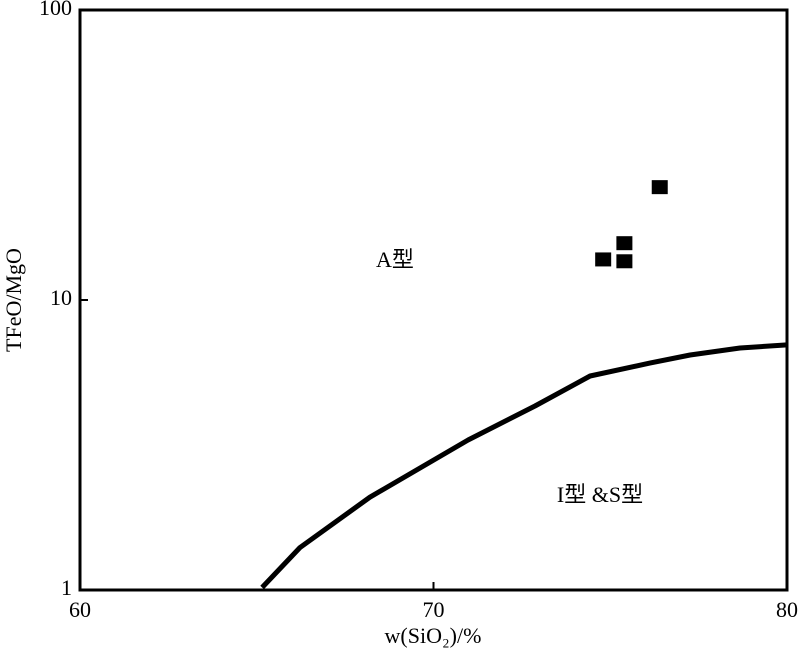 The height and width of the screenshot is (658, 800). What do you see at coordinates (600, 494) in the screenshot?
I see `annotation: I型 &S型` at bounding box center [600, 494].